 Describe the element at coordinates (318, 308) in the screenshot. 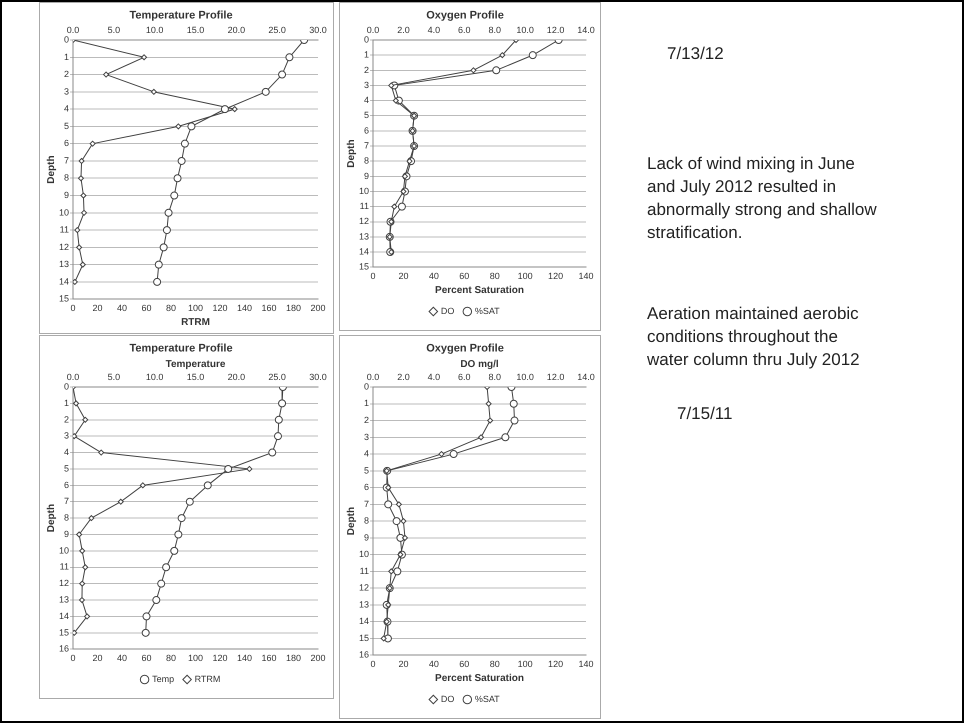

I see `x-tick-label: 200` at that location.